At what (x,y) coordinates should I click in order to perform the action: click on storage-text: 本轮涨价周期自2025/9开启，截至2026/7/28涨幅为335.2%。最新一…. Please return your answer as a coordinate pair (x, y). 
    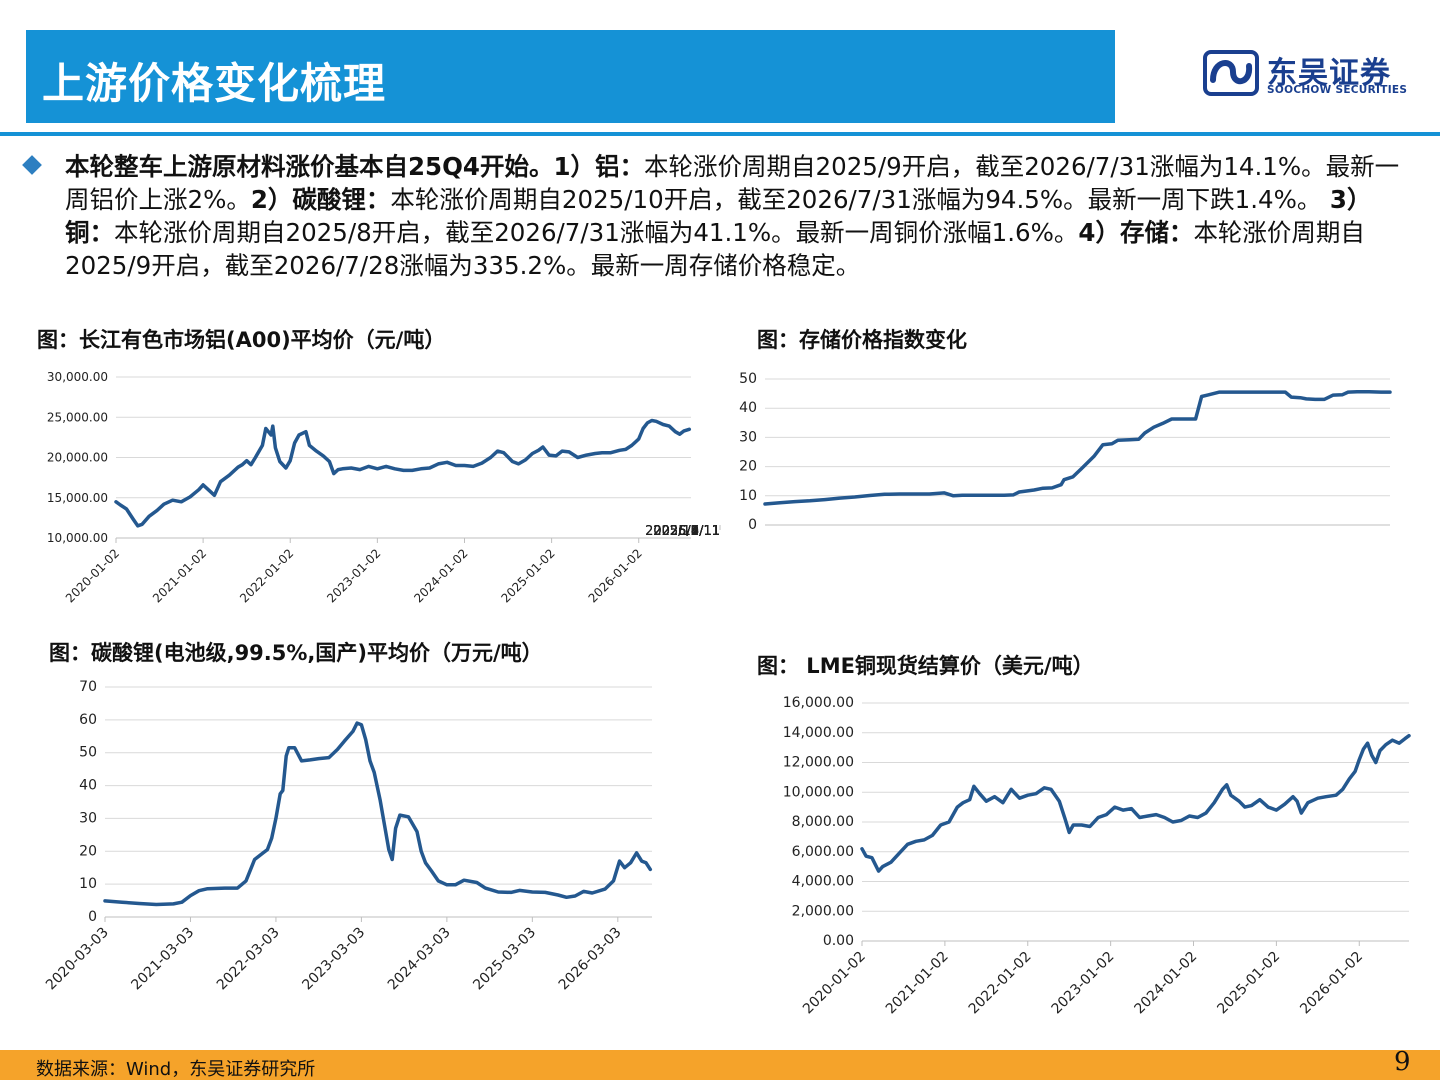
    Looking at the image, I should click on (715, 249).